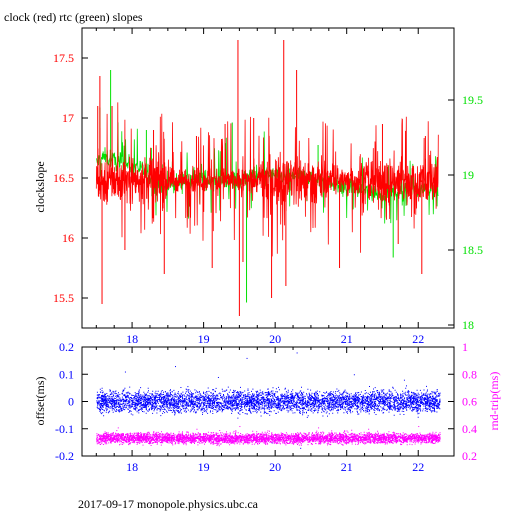  Describe the element at coordinates (494, 401) in the screenshot. I see `rndtrip-y-label: rnd-trip(ms)` at that location.